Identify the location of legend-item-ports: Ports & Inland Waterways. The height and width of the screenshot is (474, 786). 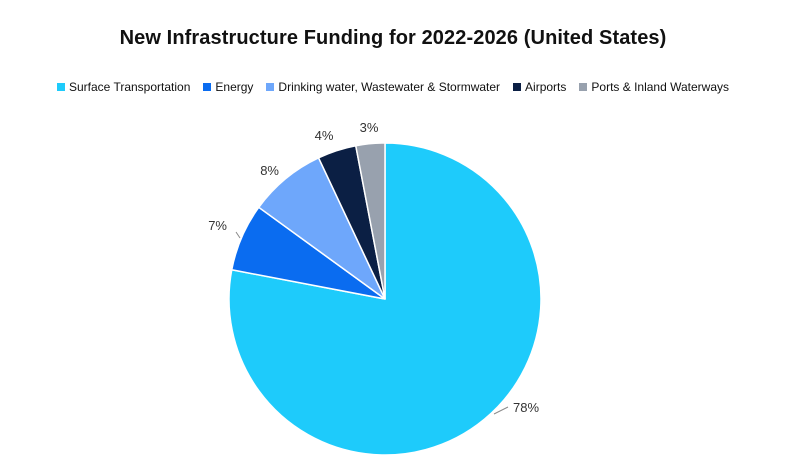
(654, 87).